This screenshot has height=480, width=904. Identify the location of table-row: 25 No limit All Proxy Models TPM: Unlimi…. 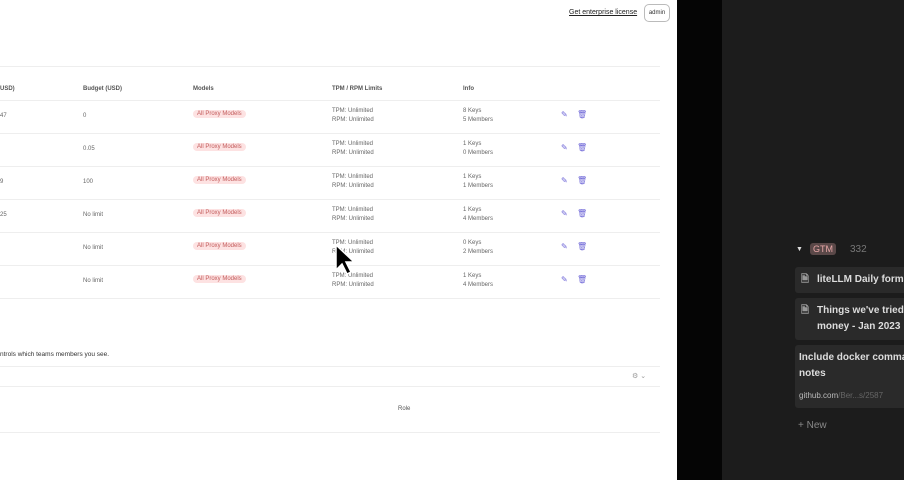
(330, 215).